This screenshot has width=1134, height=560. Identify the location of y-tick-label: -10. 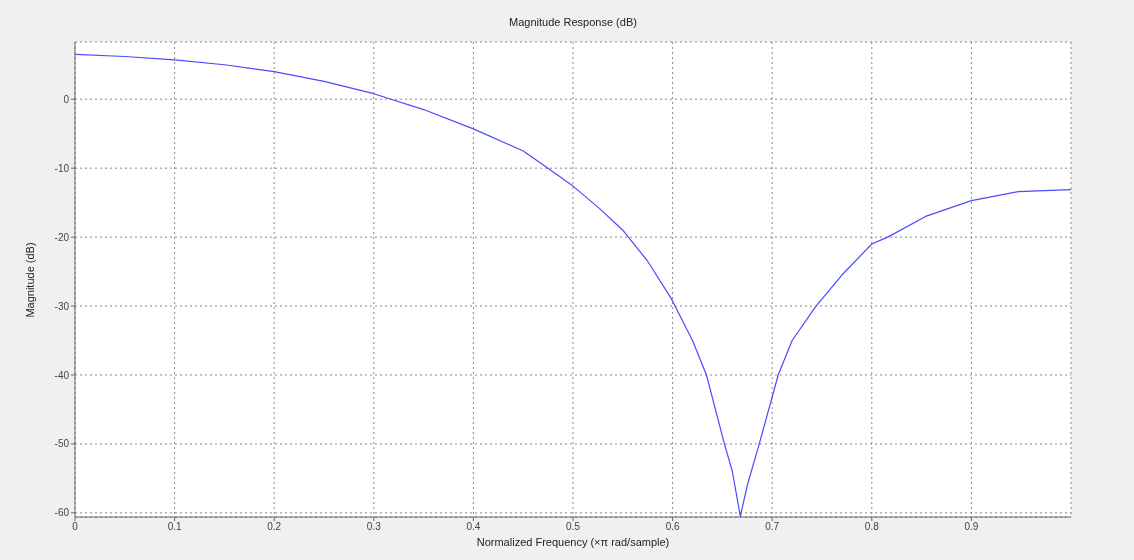
(62, 168).